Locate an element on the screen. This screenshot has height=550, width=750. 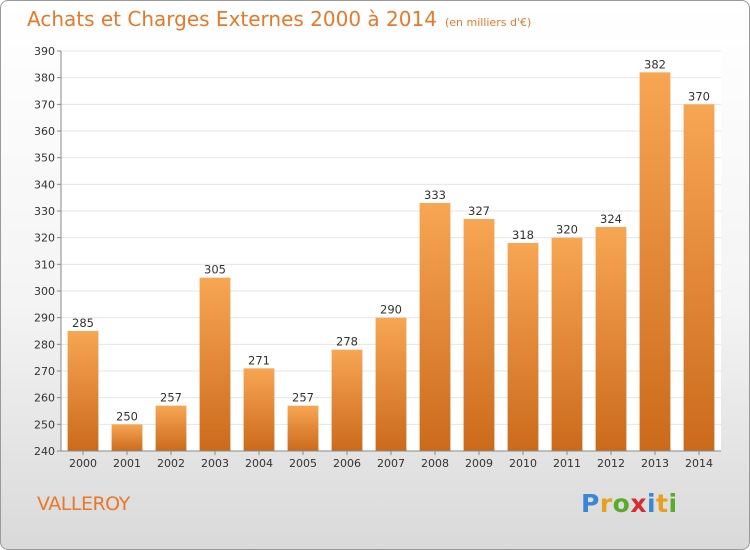
value-label-2007: 290 is located at coordinates (391, 310).